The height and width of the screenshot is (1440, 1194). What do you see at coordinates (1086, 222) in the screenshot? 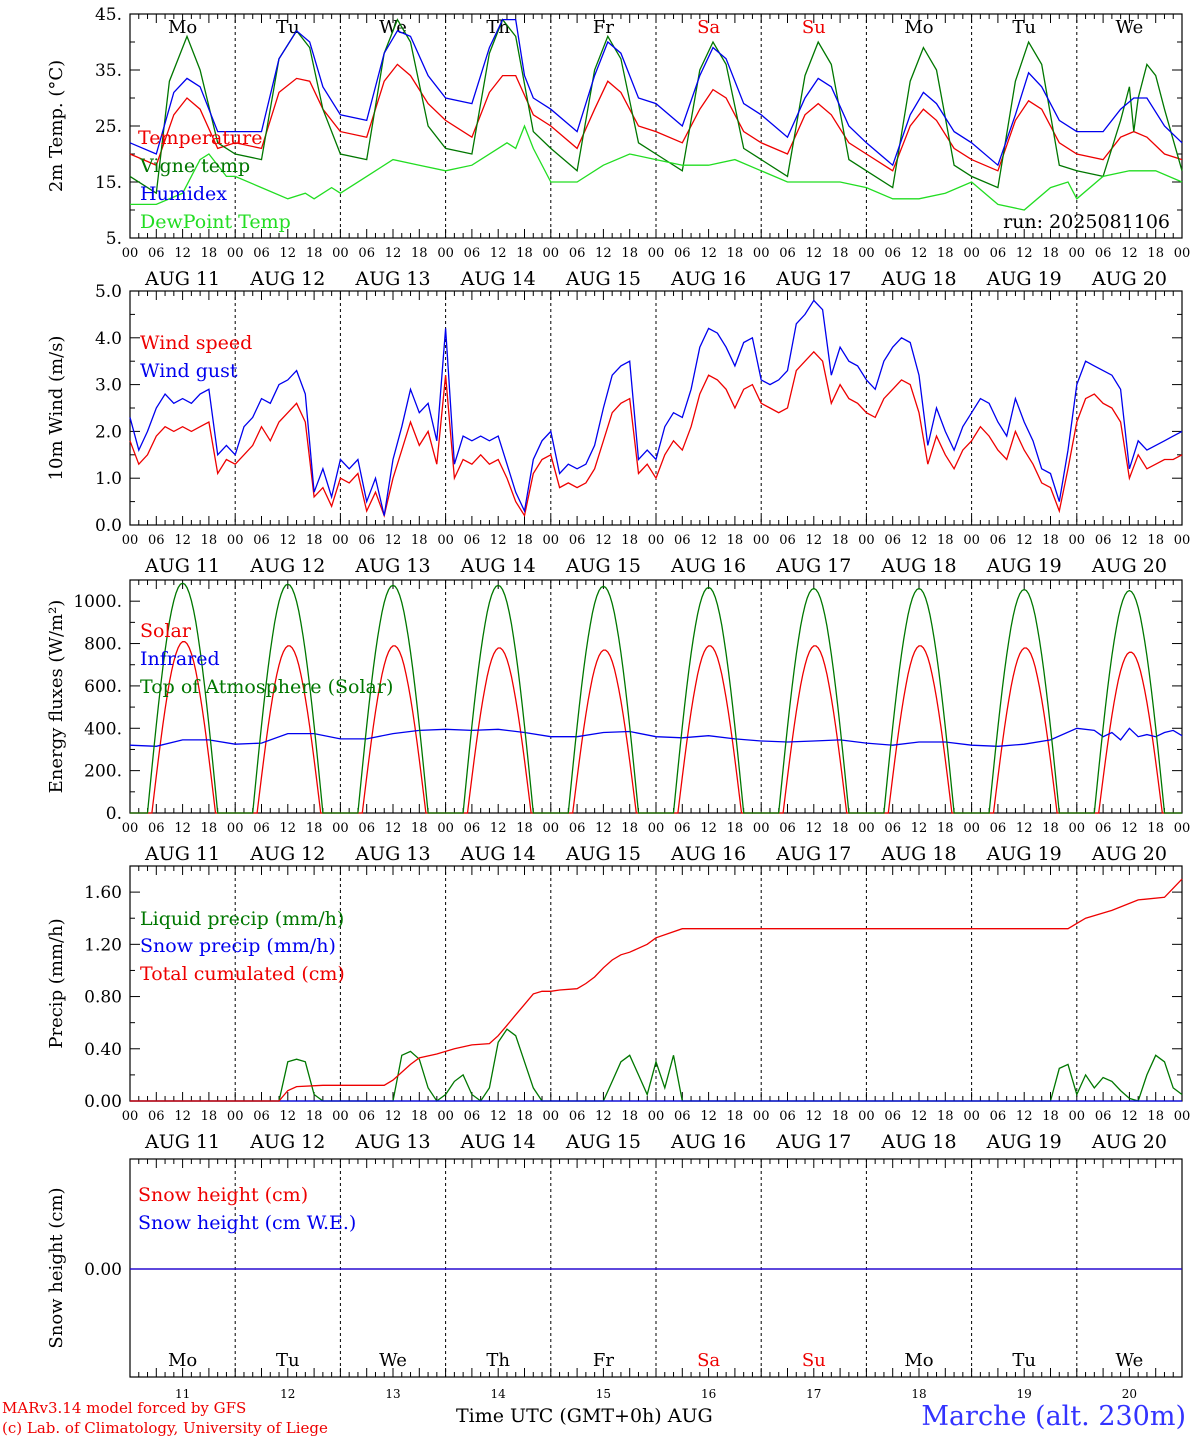
I see `run-annotation: run: 2025081106` at bounding box center [1086, 222].